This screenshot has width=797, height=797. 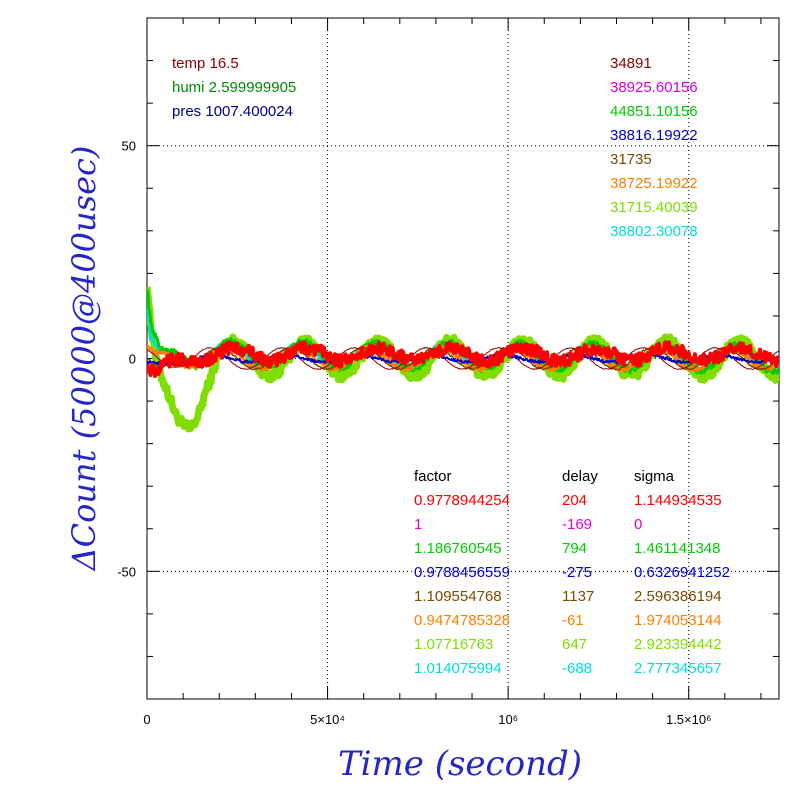 I want to click on y-tick-label: 0, so click(x=132, y=359).